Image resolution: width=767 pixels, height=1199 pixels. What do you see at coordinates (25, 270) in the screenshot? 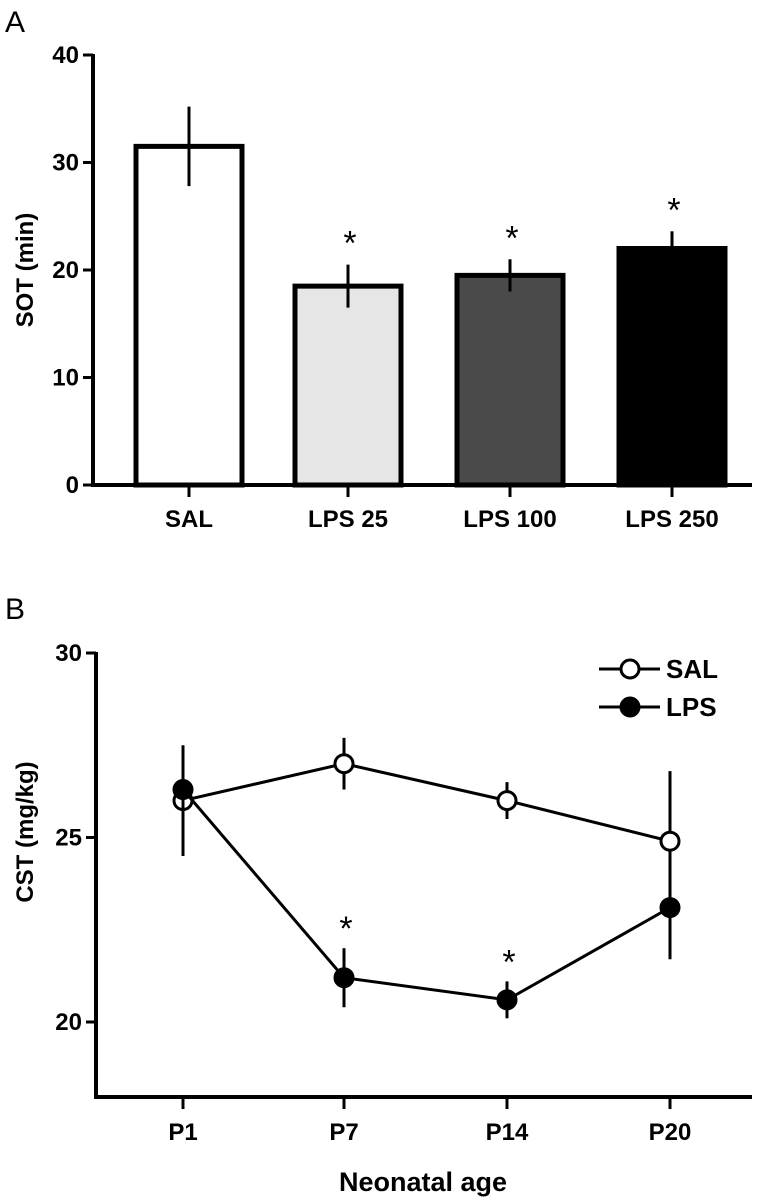
I see `panel-a-y-axis-title: SOT (min)` at bounding box center [25, 270].